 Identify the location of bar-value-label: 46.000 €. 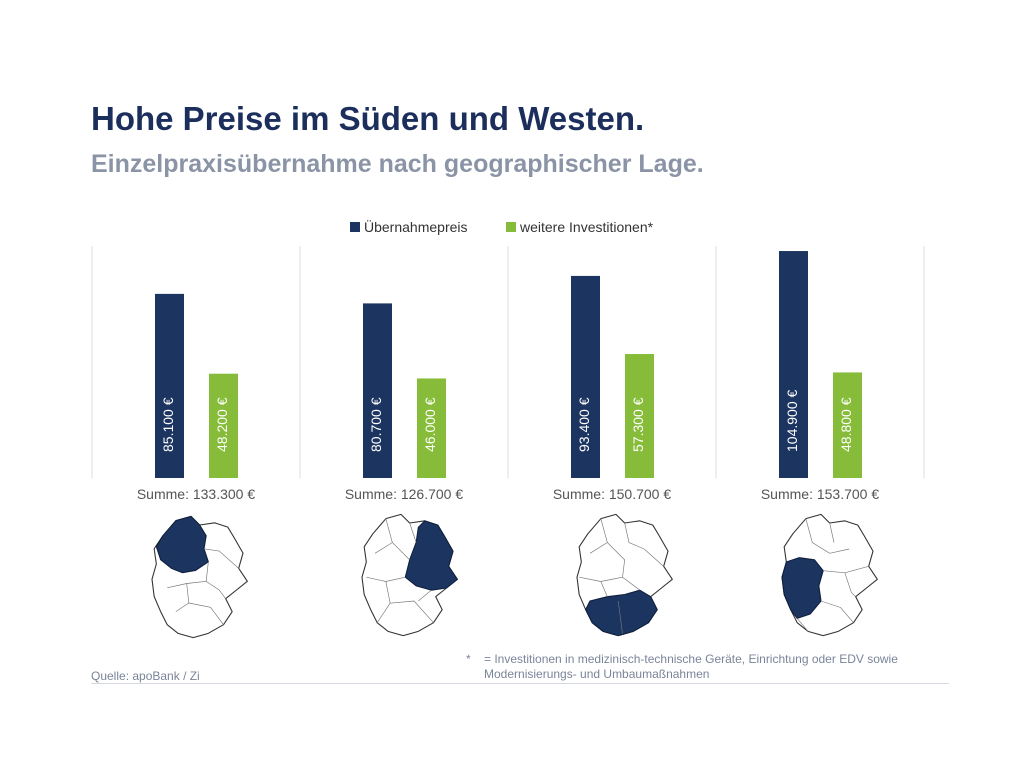
(430, 424).